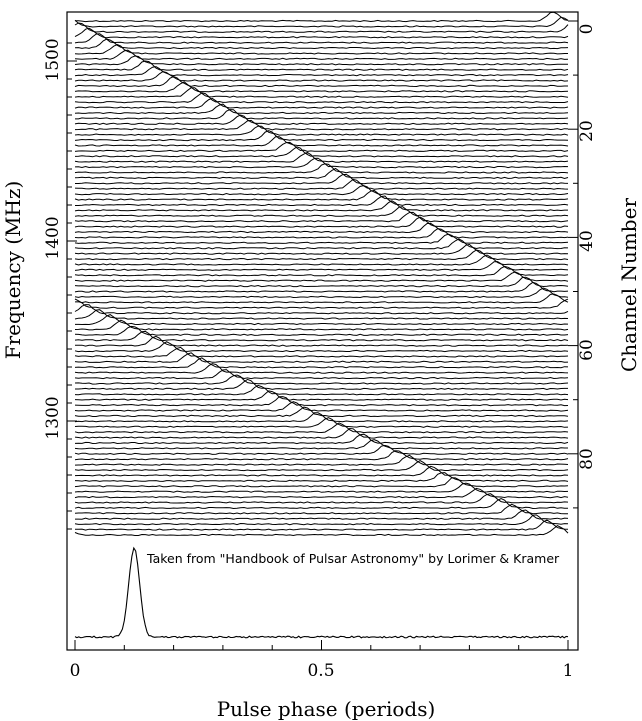  What do you see at coordinates (75, 671) in the screenshot?
I see `x-tick-label: 0` at bounding box center [75, 671].